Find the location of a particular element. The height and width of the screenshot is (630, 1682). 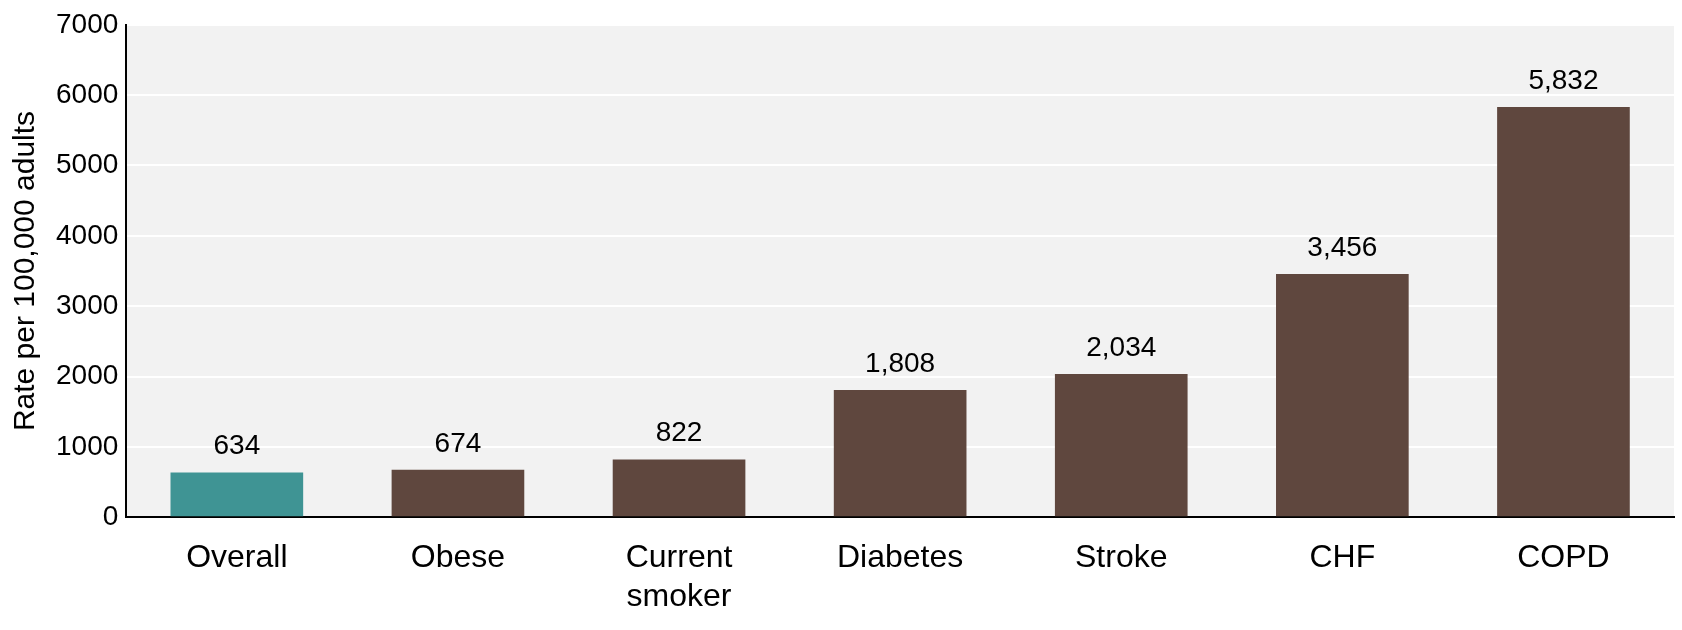

x-tick-label: COPD is located at coordinates (1563, 556).